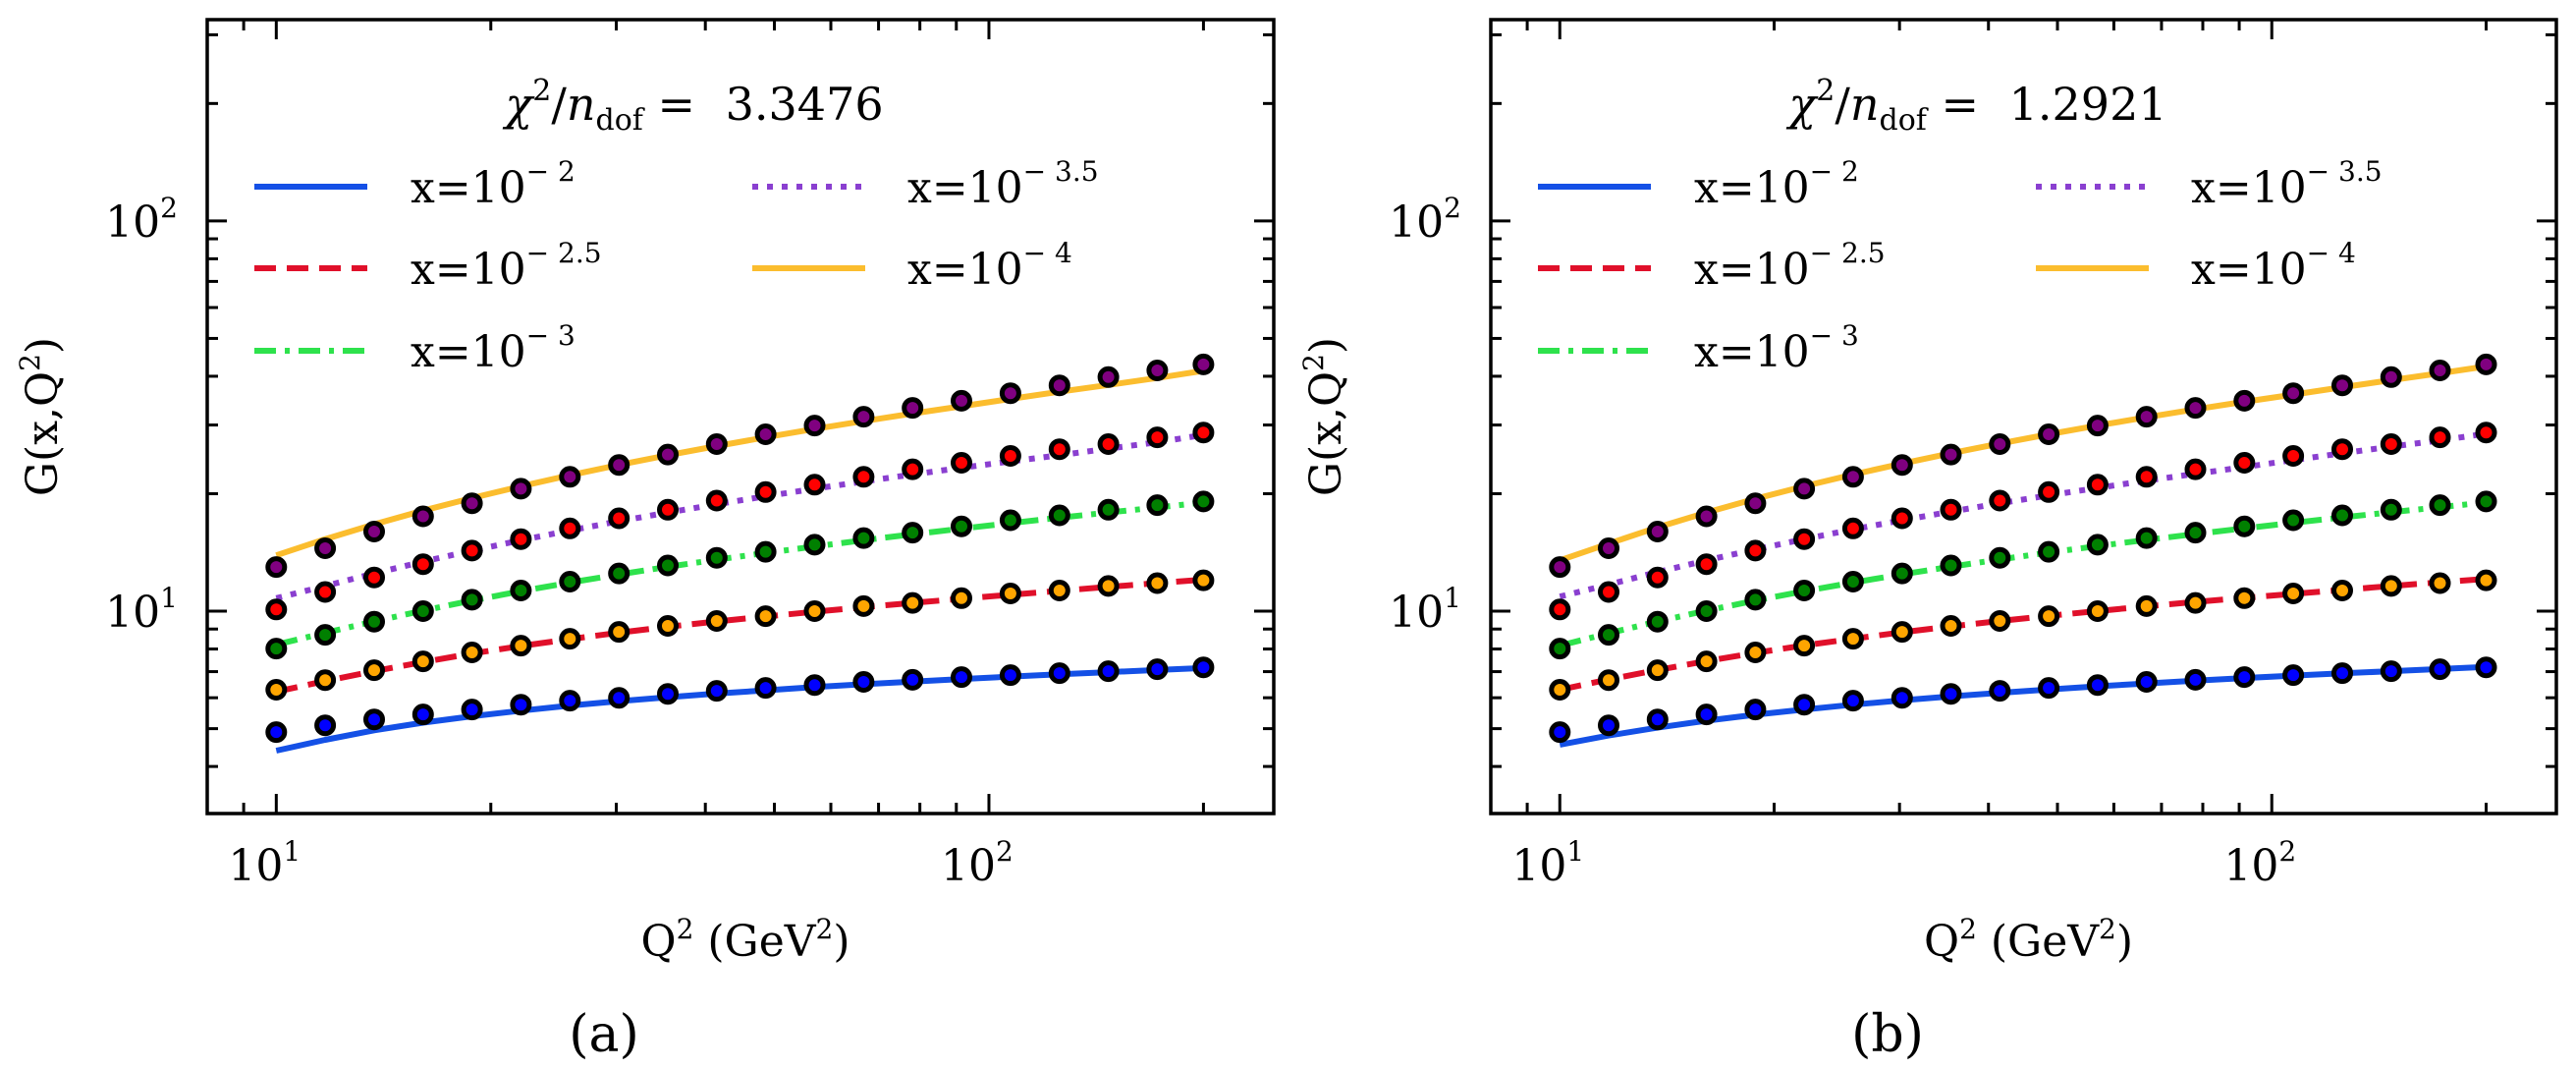 The height and width of the screenshot is (1069, 2576). I want to click on legend: x=10− 2x=10− 2.5x=10− 3x=10− 3.5x=10− 4, so click(676, 266).